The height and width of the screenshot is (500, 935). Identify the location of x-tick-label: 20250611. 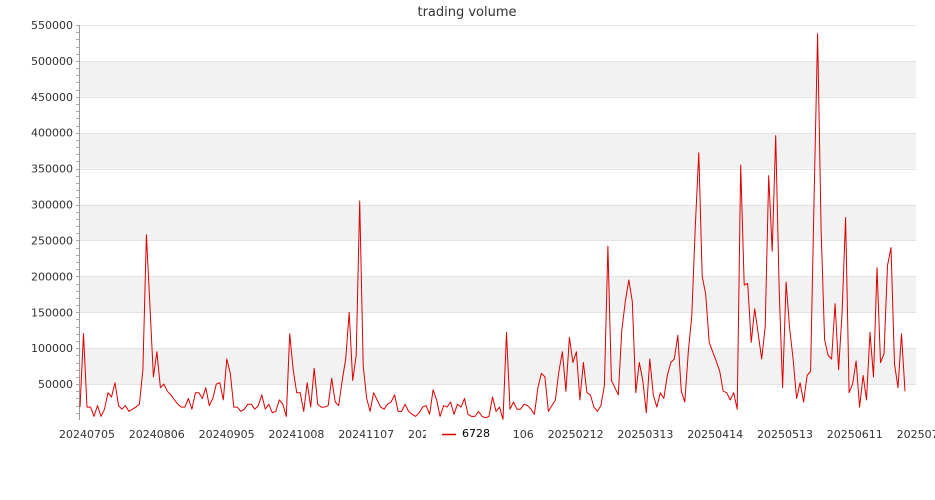
(855, 434).